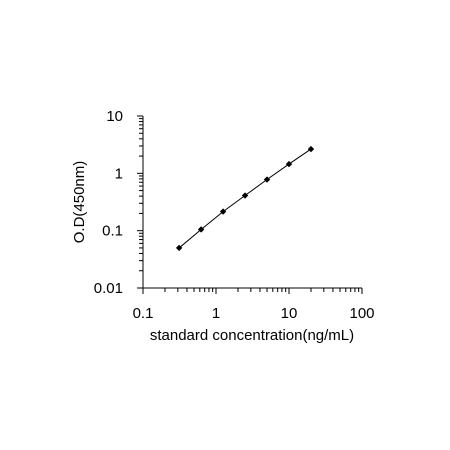  I want to click on series-layer, so click(245, 198).